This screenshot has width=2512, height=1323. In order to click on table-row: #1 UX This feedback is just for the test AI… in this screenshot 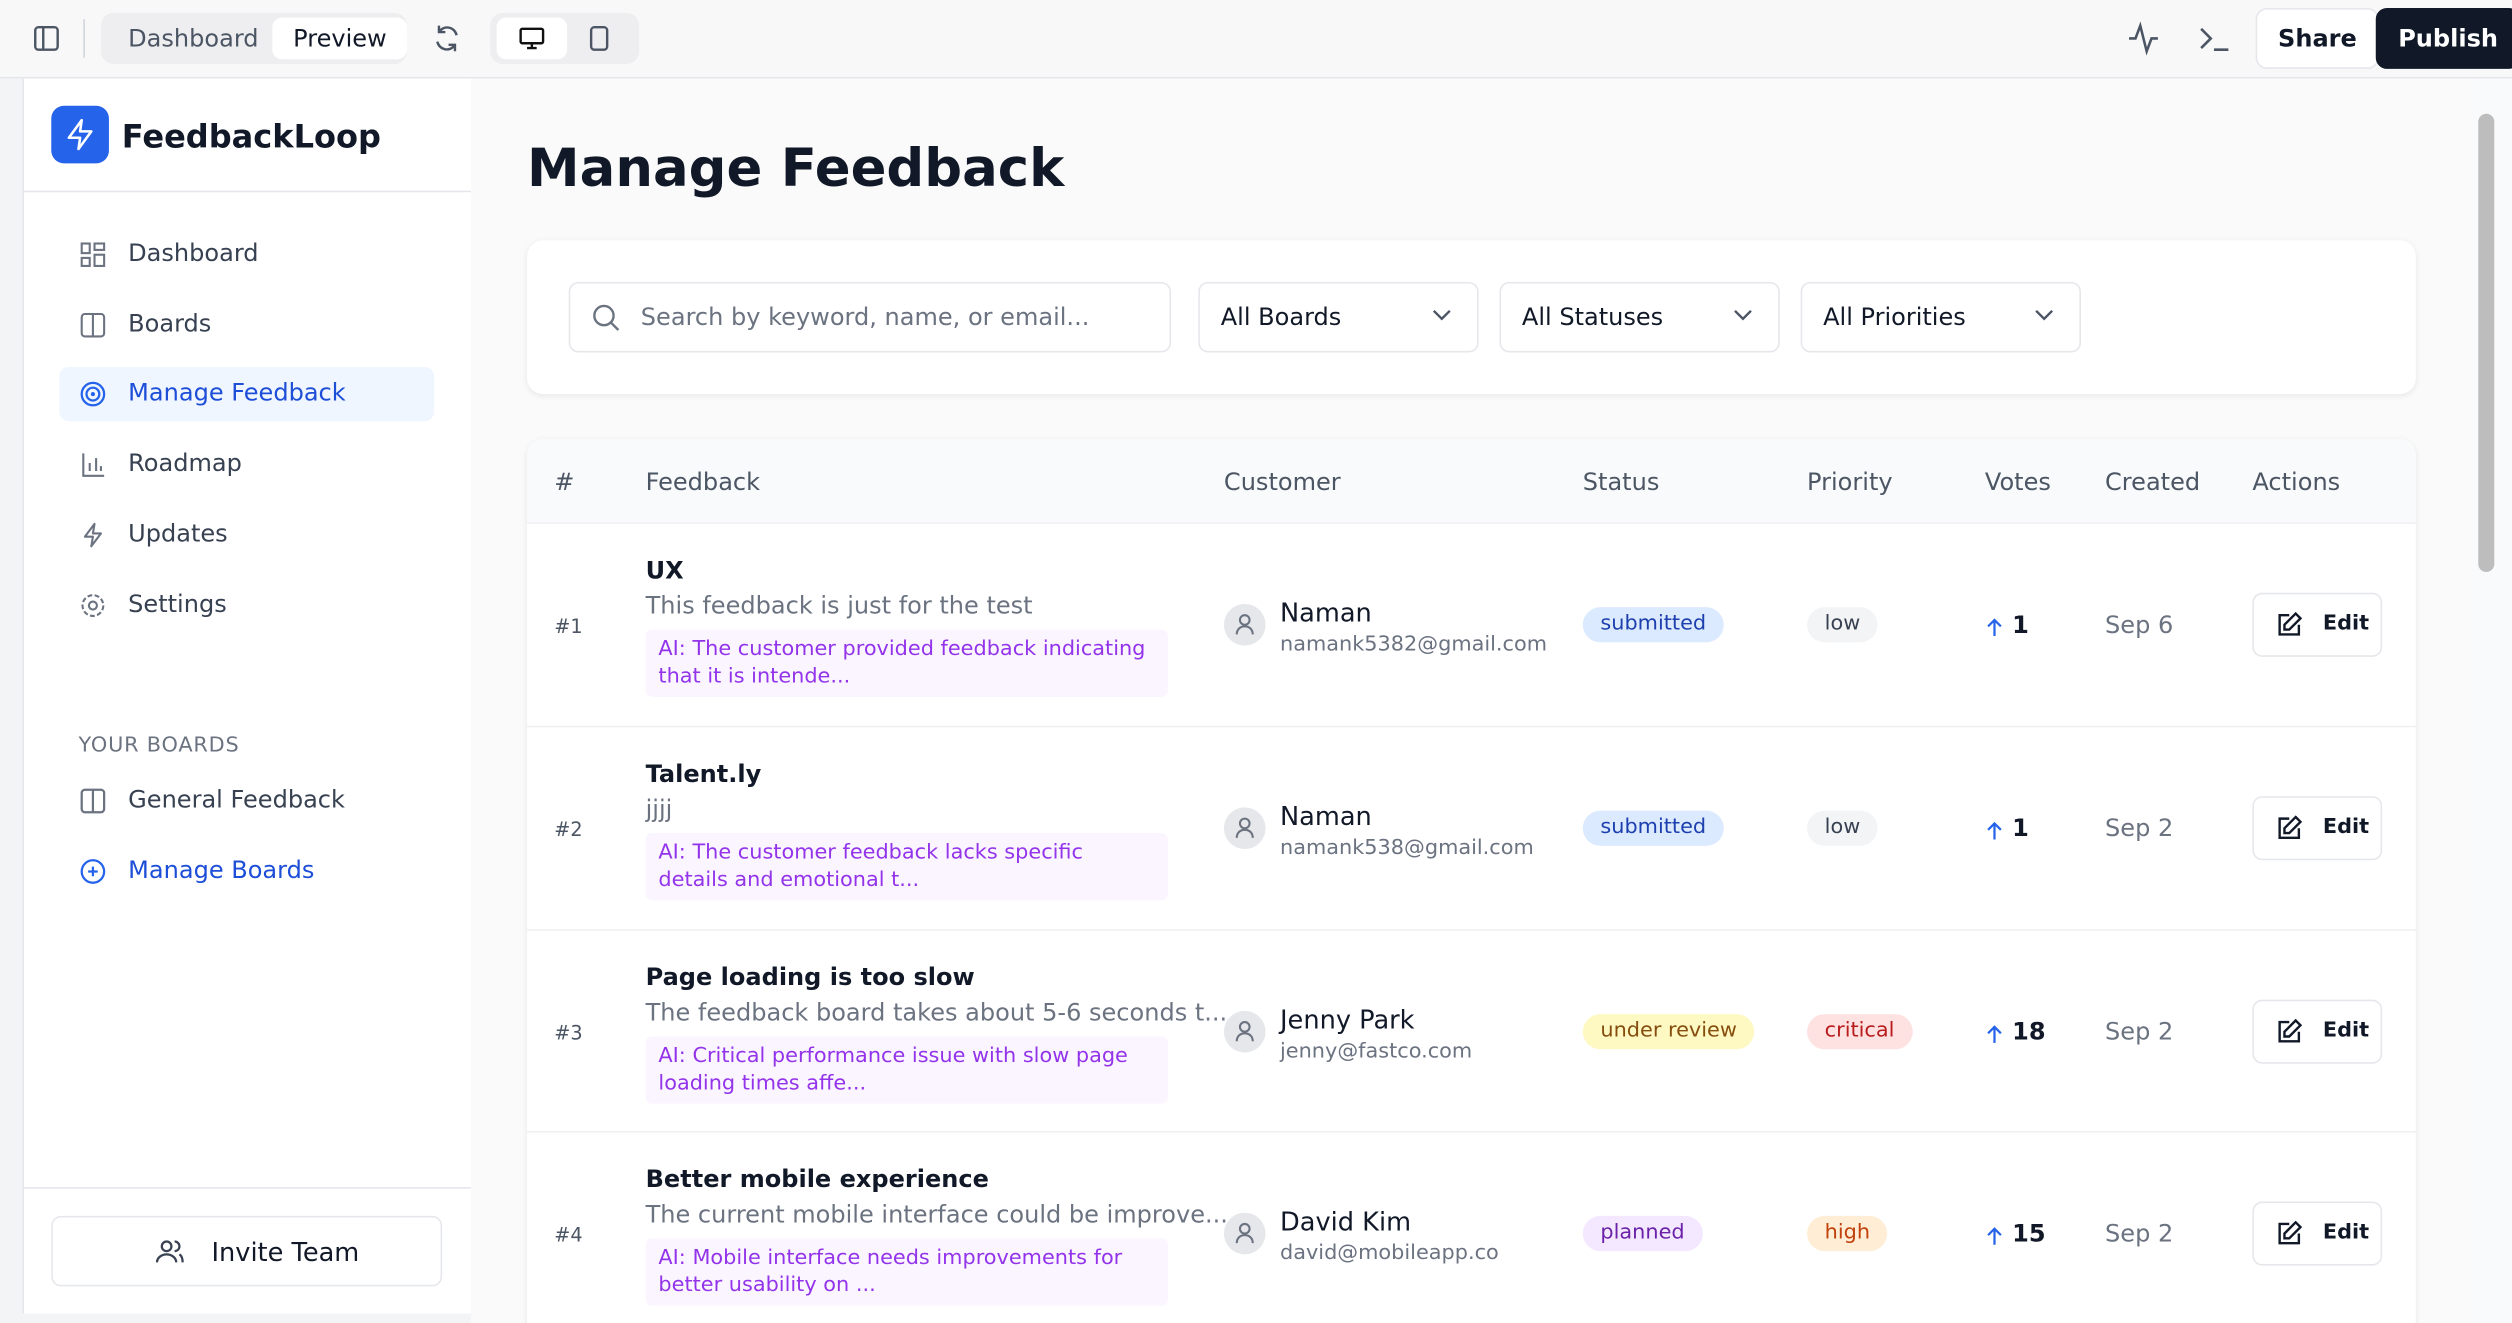, I will do `click(1471, 624)`.